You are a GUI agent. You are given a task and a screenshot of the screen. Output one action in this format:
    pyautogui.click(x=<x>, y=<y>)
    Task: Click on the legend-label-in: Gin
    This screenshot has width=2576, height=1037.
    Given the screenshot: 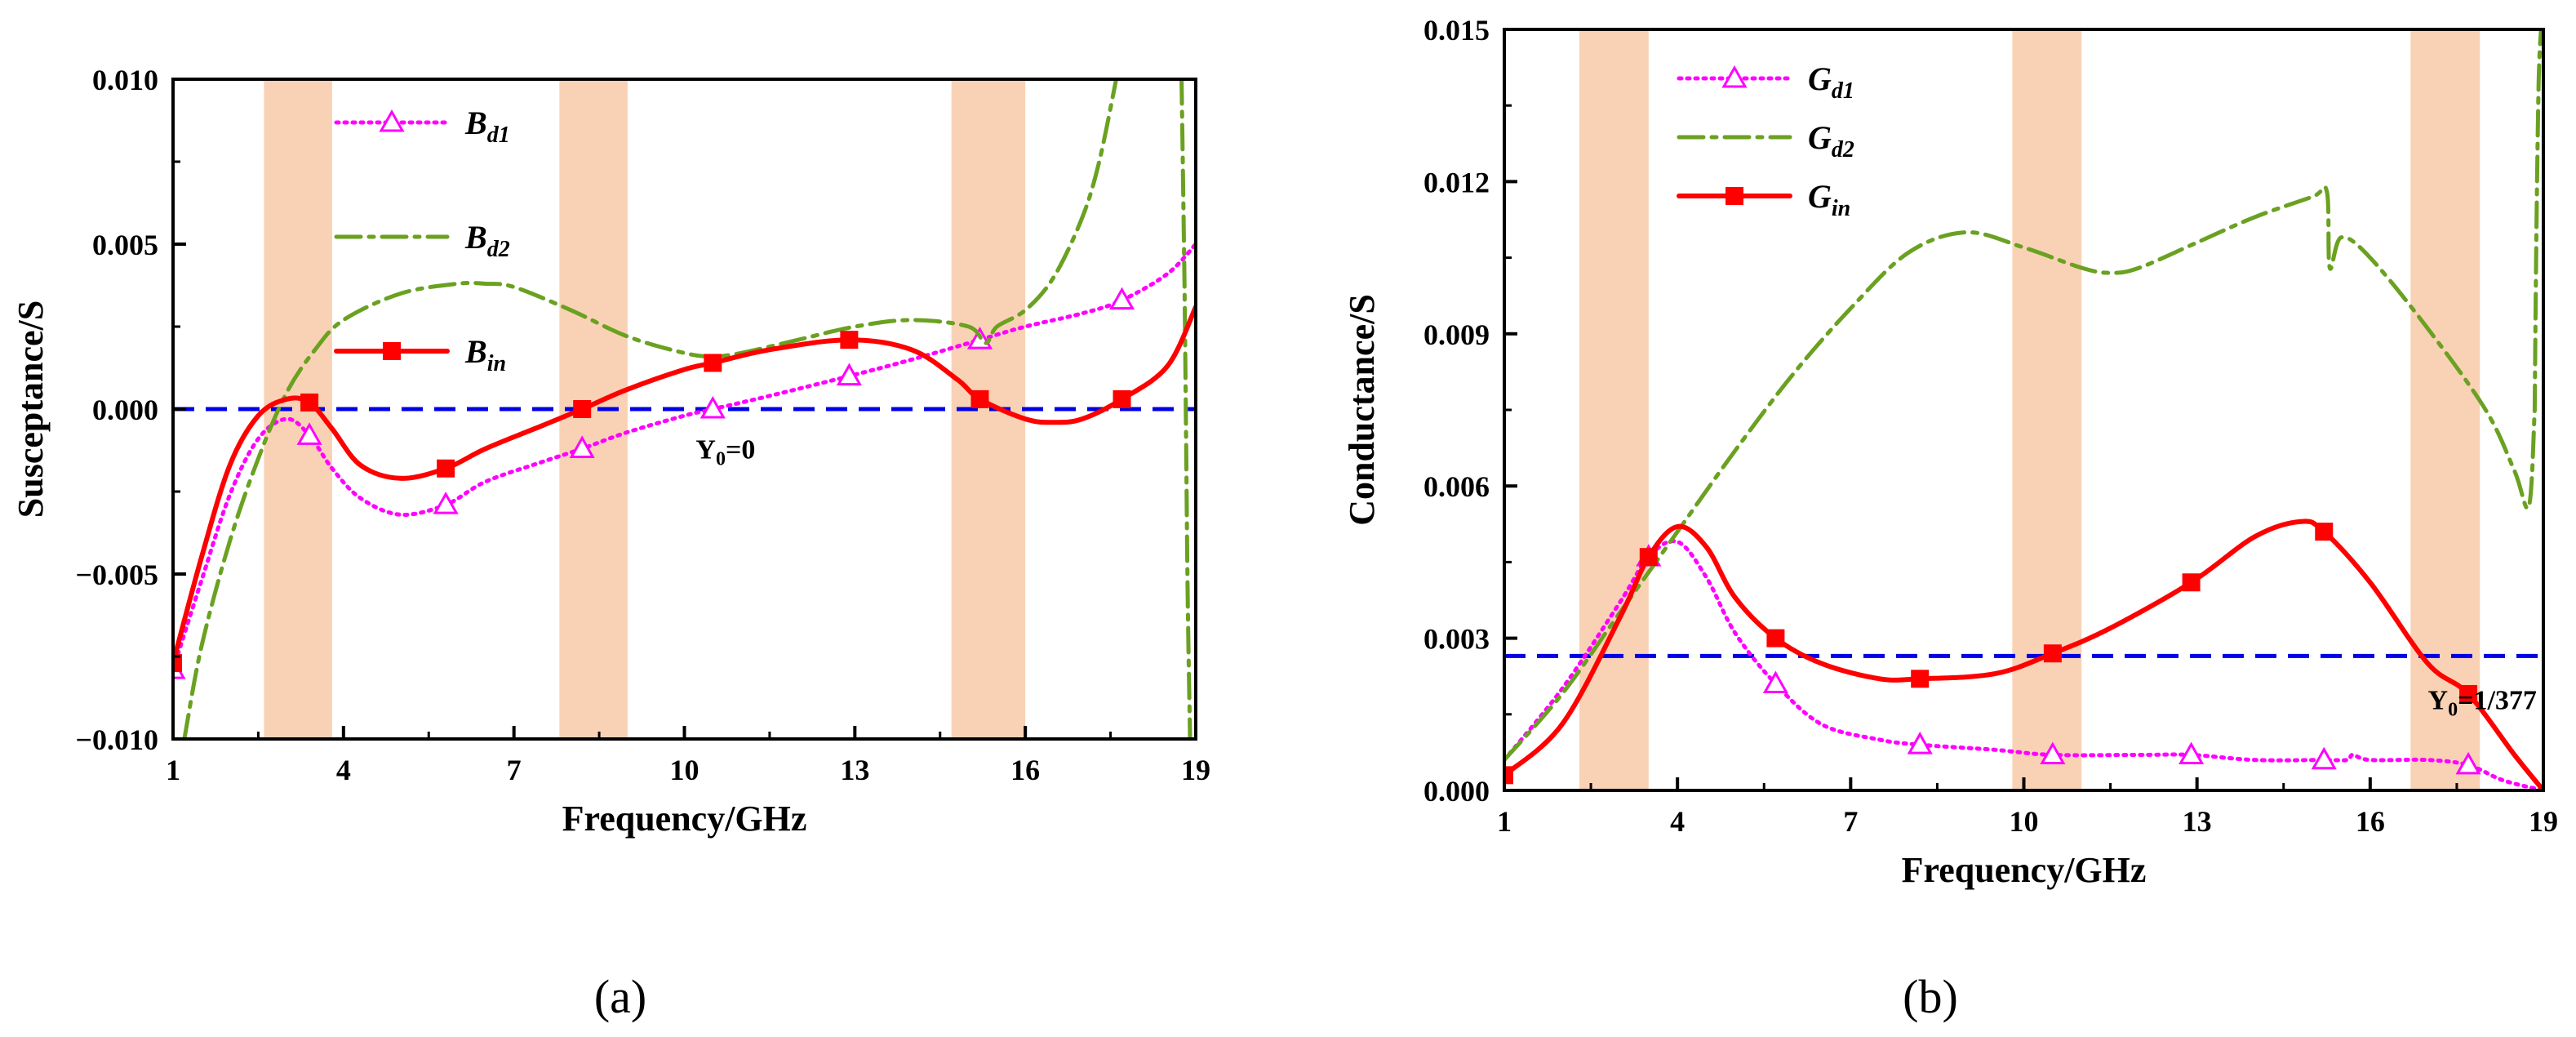 What is the action you would take?
    pyautogui.click(x=1829, y=200)
    